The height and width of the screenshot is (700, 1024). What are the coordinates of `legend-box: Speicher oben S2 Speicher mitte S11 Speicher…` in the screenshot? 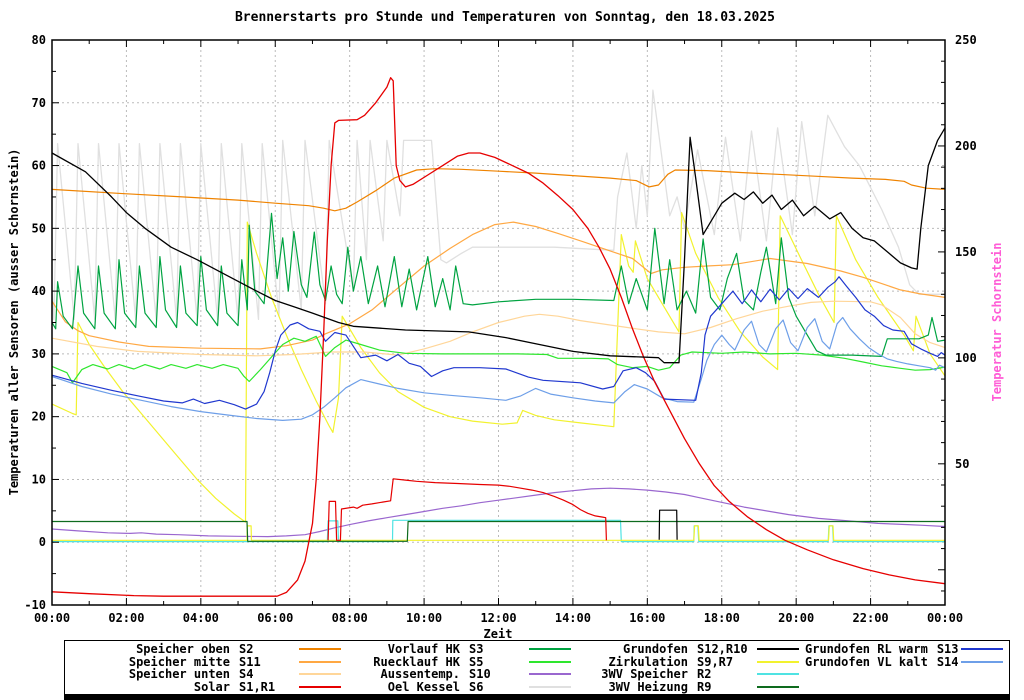 It's located at (537, 670).